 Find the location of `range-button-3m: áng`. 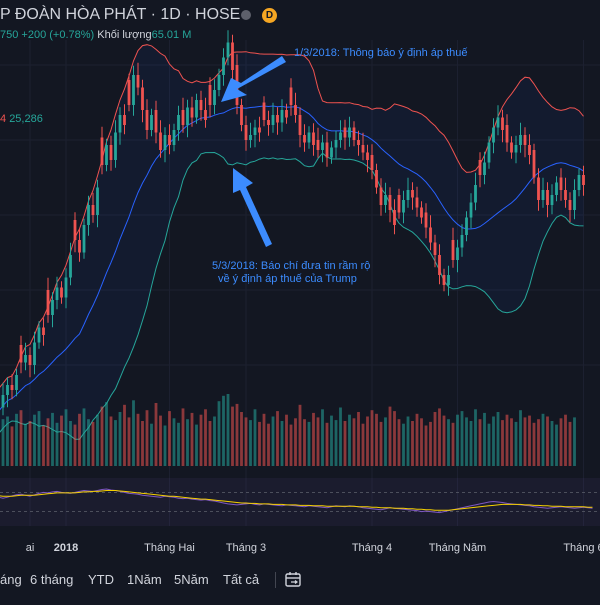

range-button-3m: áng is located at coordinates (11, 579).